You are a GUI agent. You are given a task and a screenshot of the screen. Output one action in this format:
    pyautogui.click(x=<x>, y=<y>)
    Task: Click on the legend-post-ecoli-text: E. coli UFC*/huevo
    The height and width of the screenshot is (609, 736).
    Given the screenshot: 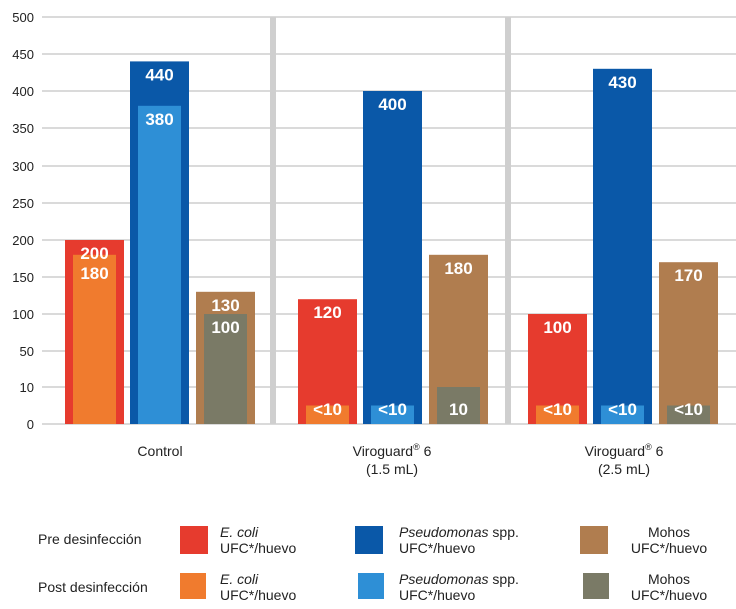 What is the action you would take?
    pyautogui.click(x=258, y=587)
    